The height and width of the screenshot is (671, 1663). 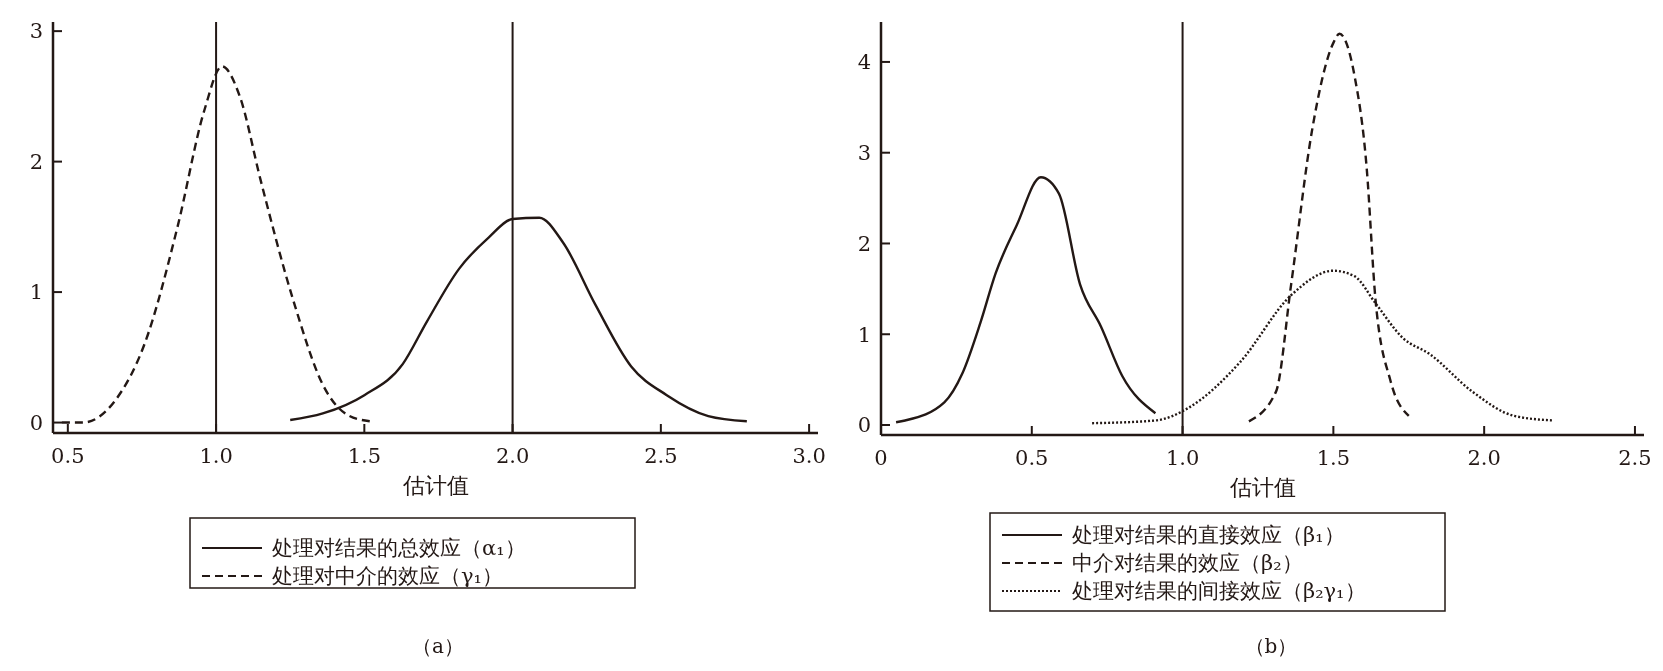 What do you see at coordinates (438, 646) in the screenshot?
I see `text: （a）` at bounding box center [438, 646].